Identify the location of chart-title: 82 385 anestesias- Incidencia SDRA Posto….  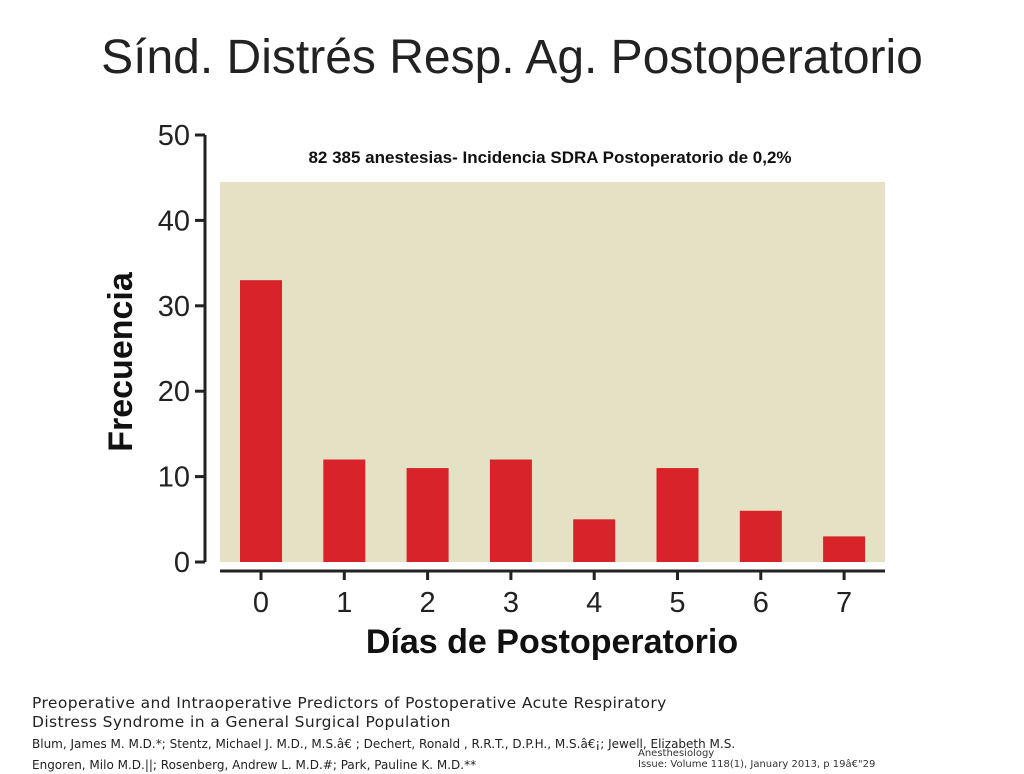
(549, 157).